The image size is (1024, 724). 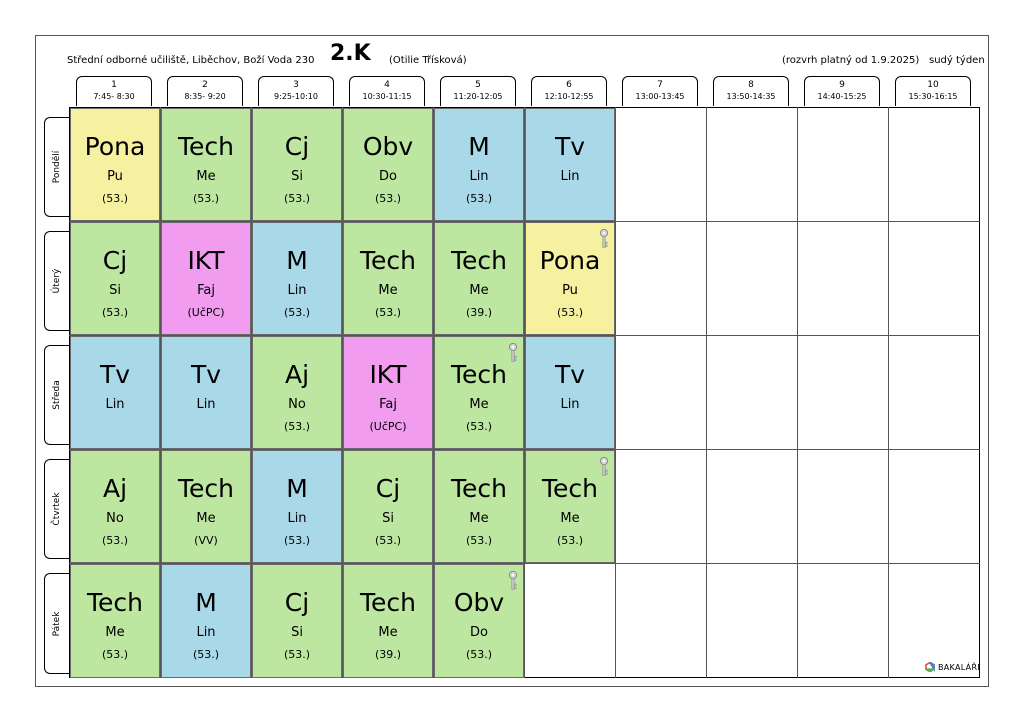 I want to click on class-teacher: (Otilie Třísková), so click(x=428, y=60).